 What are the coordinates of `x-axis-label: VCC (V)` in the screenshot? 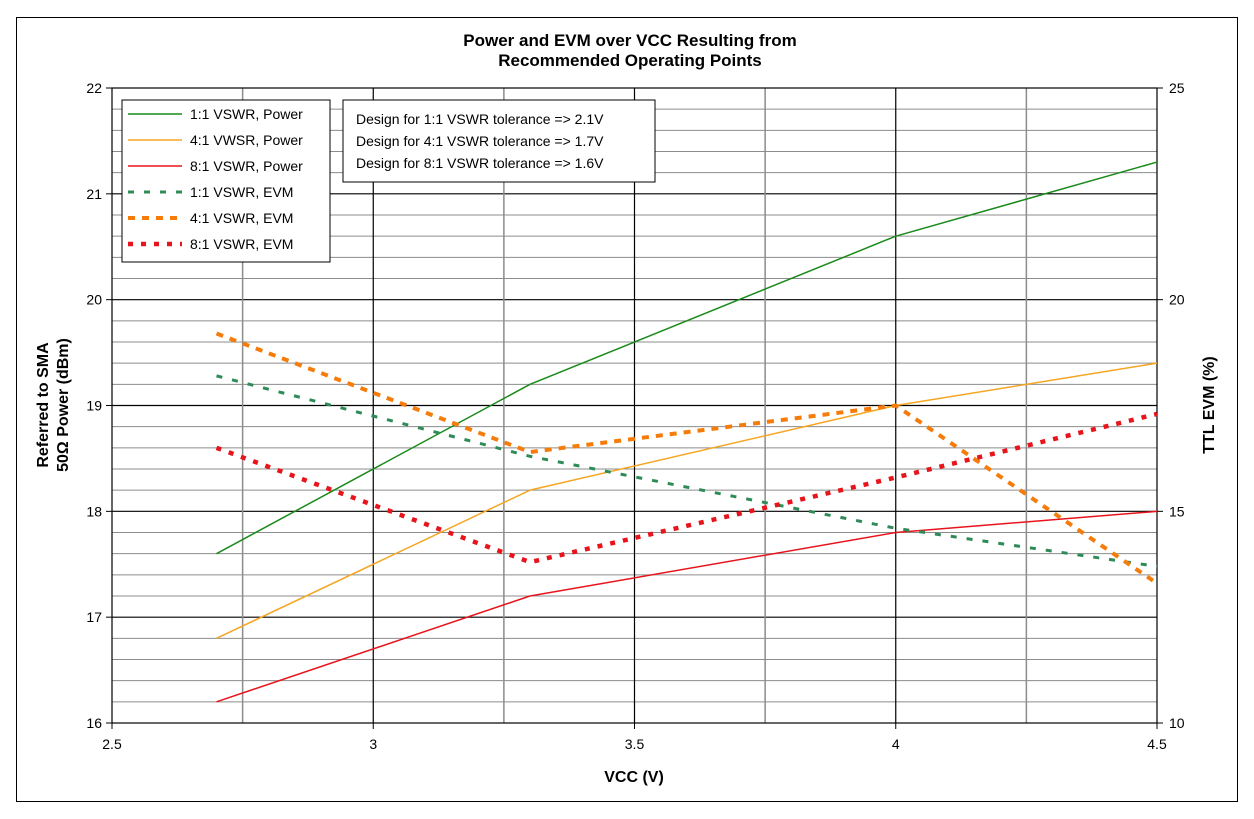 It's located at (634, 777).